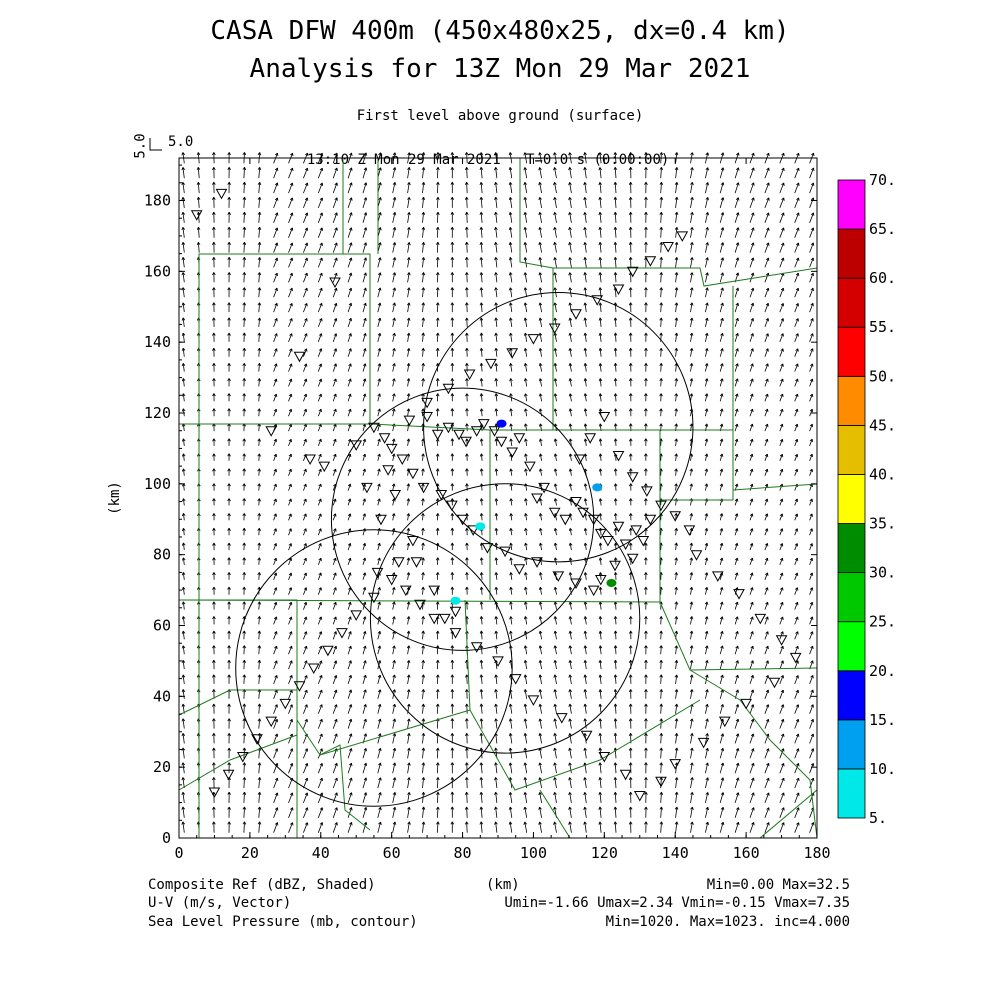 This screenshot has height=1000, width=1000. Describe the element at coordinates (462, 519) in the screenshot. I see `radar-range-ring` at that location.